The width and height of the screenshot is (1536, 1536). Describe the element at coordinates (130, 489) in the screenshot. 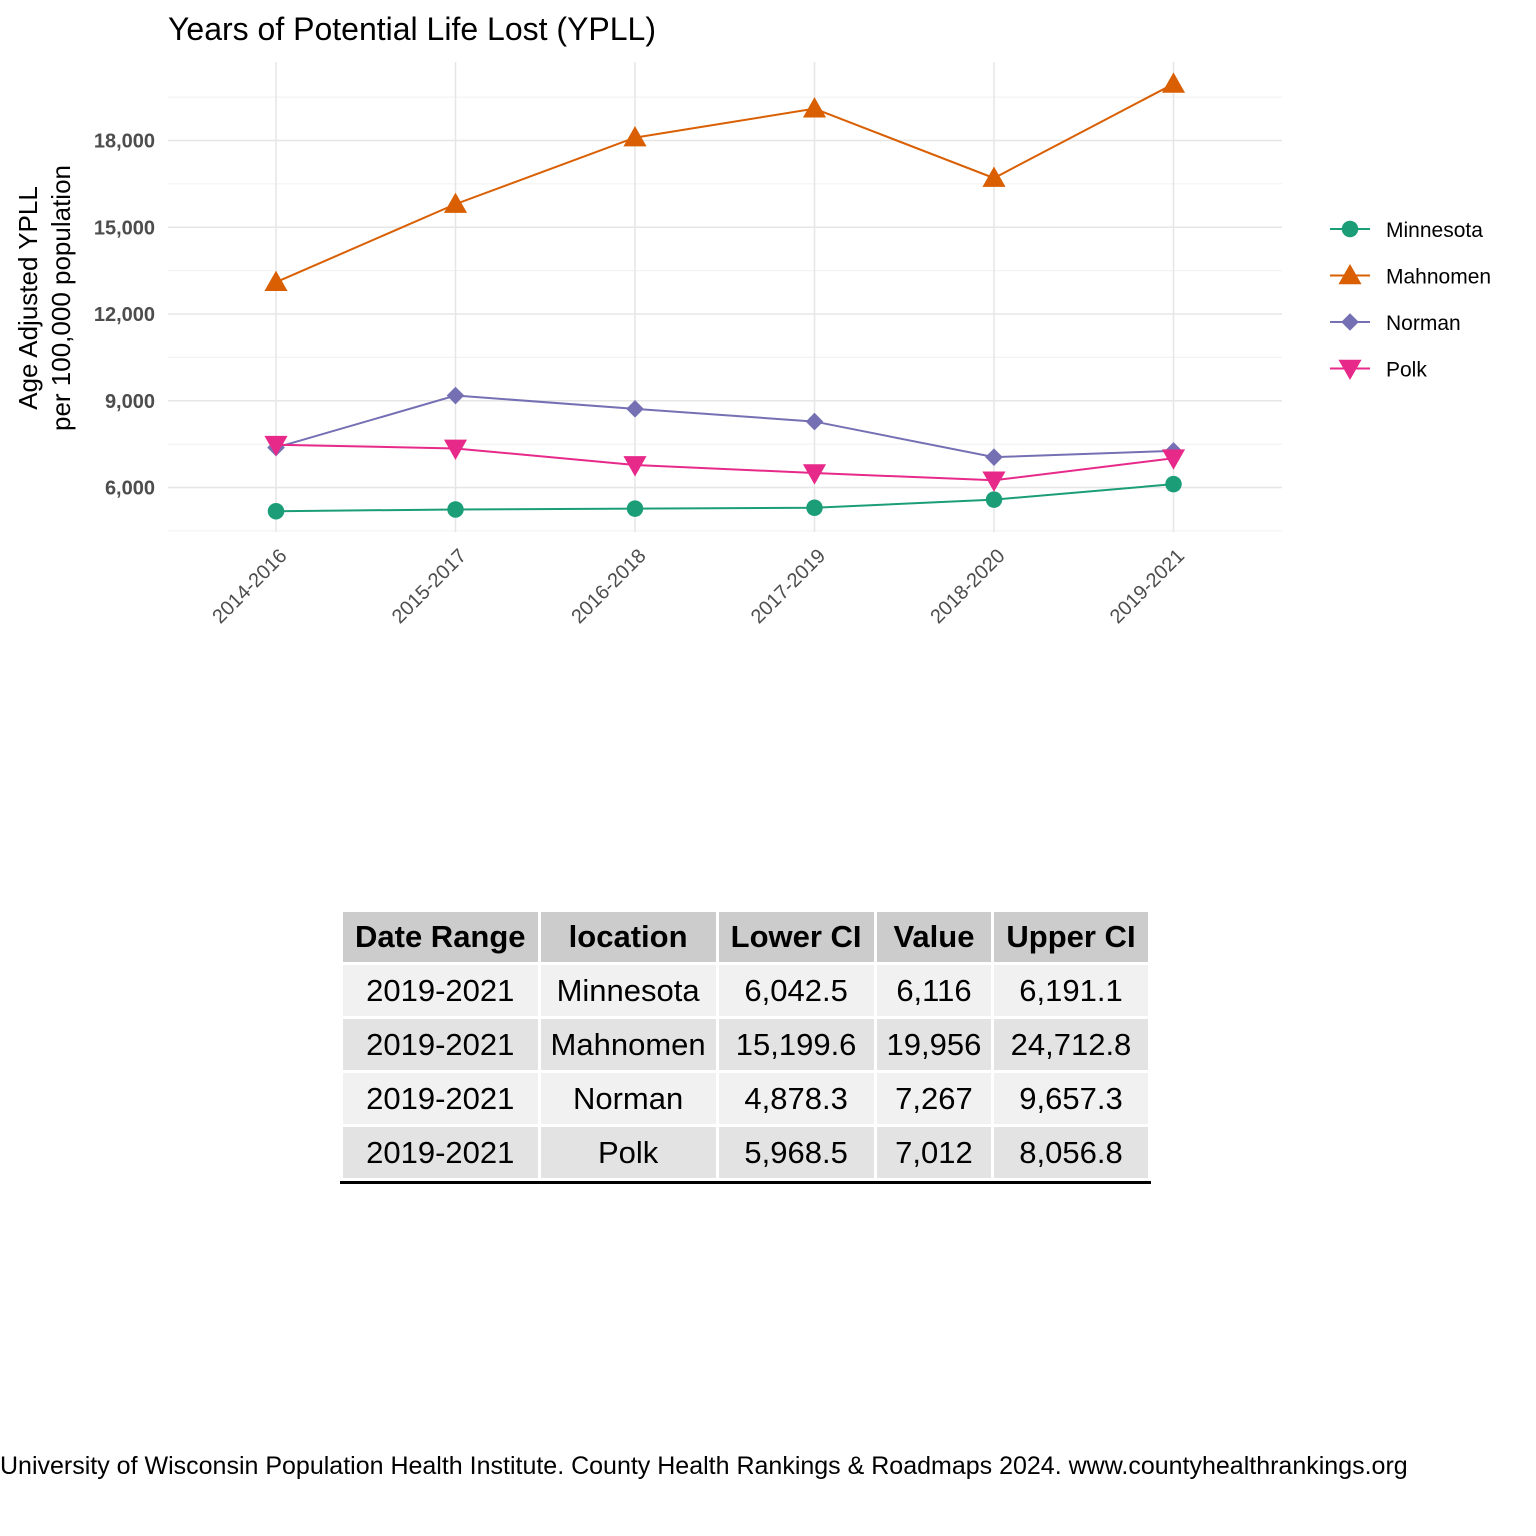

I see `y-tick-label: 6,000` at that location.